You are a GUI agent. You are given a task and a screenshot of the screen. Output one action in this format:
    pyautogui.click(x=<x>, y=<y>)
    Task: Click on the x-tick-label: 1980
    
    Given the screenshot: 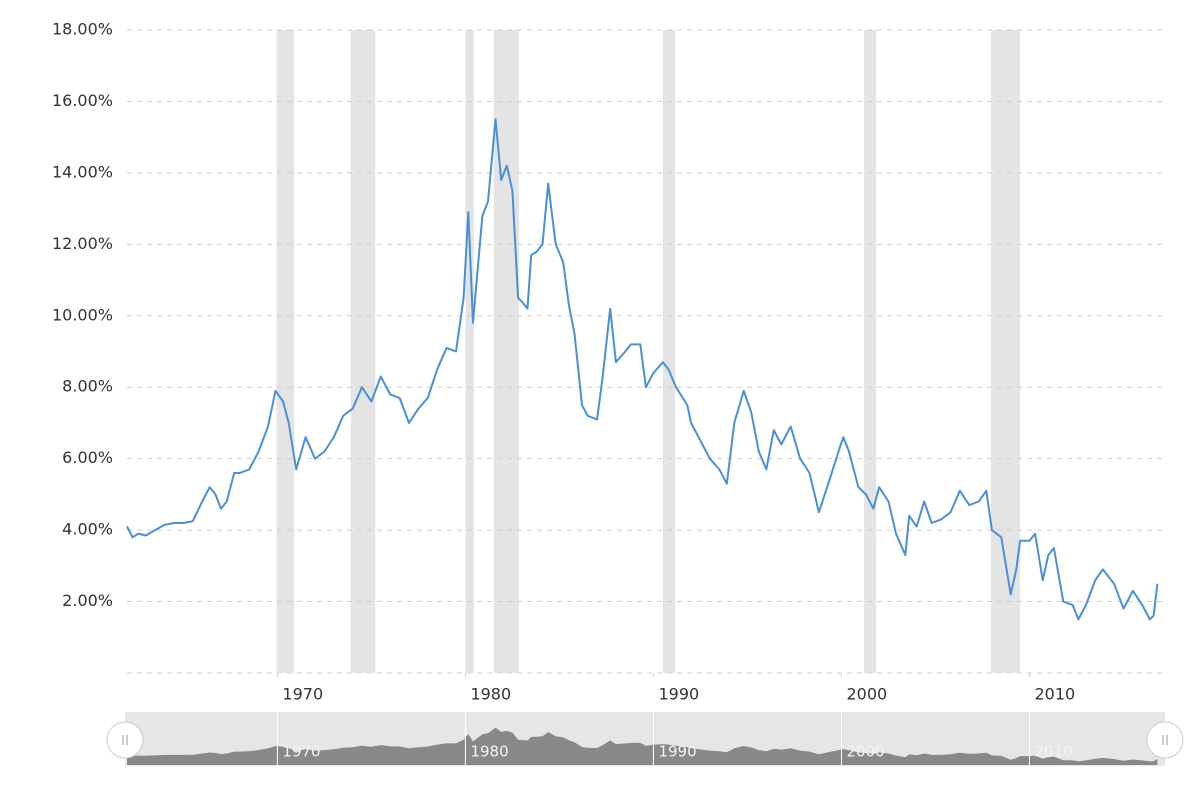 What is the action you would take?
    pyautogui.click(x=490, y=694)
    